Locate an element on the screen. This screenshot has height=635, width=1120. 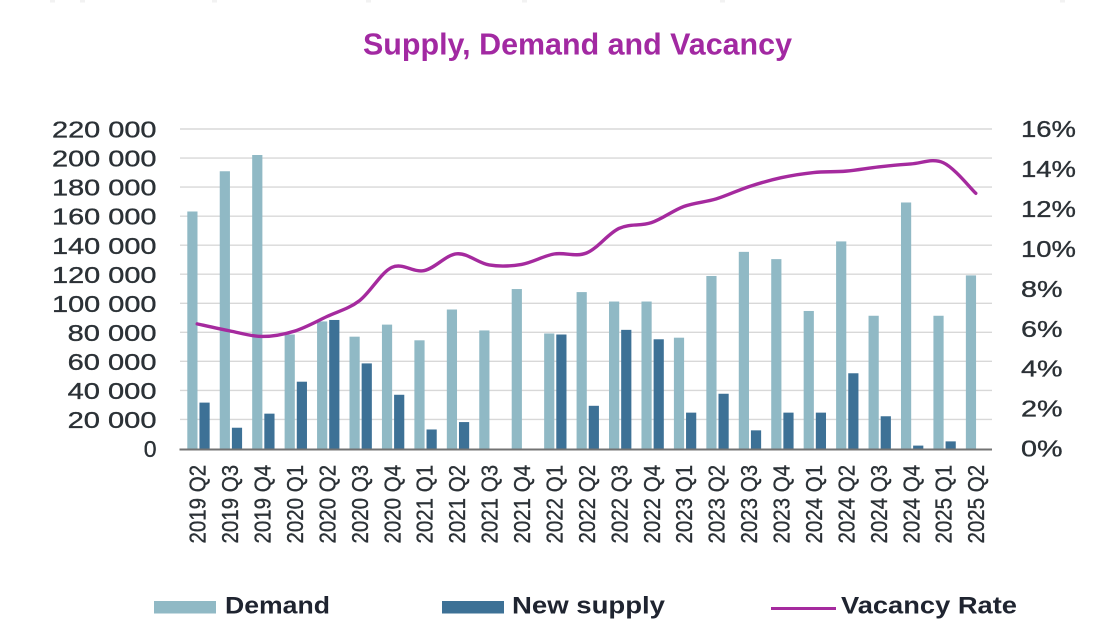
svg-text: 200 000 is located at coordinates (104, 159).